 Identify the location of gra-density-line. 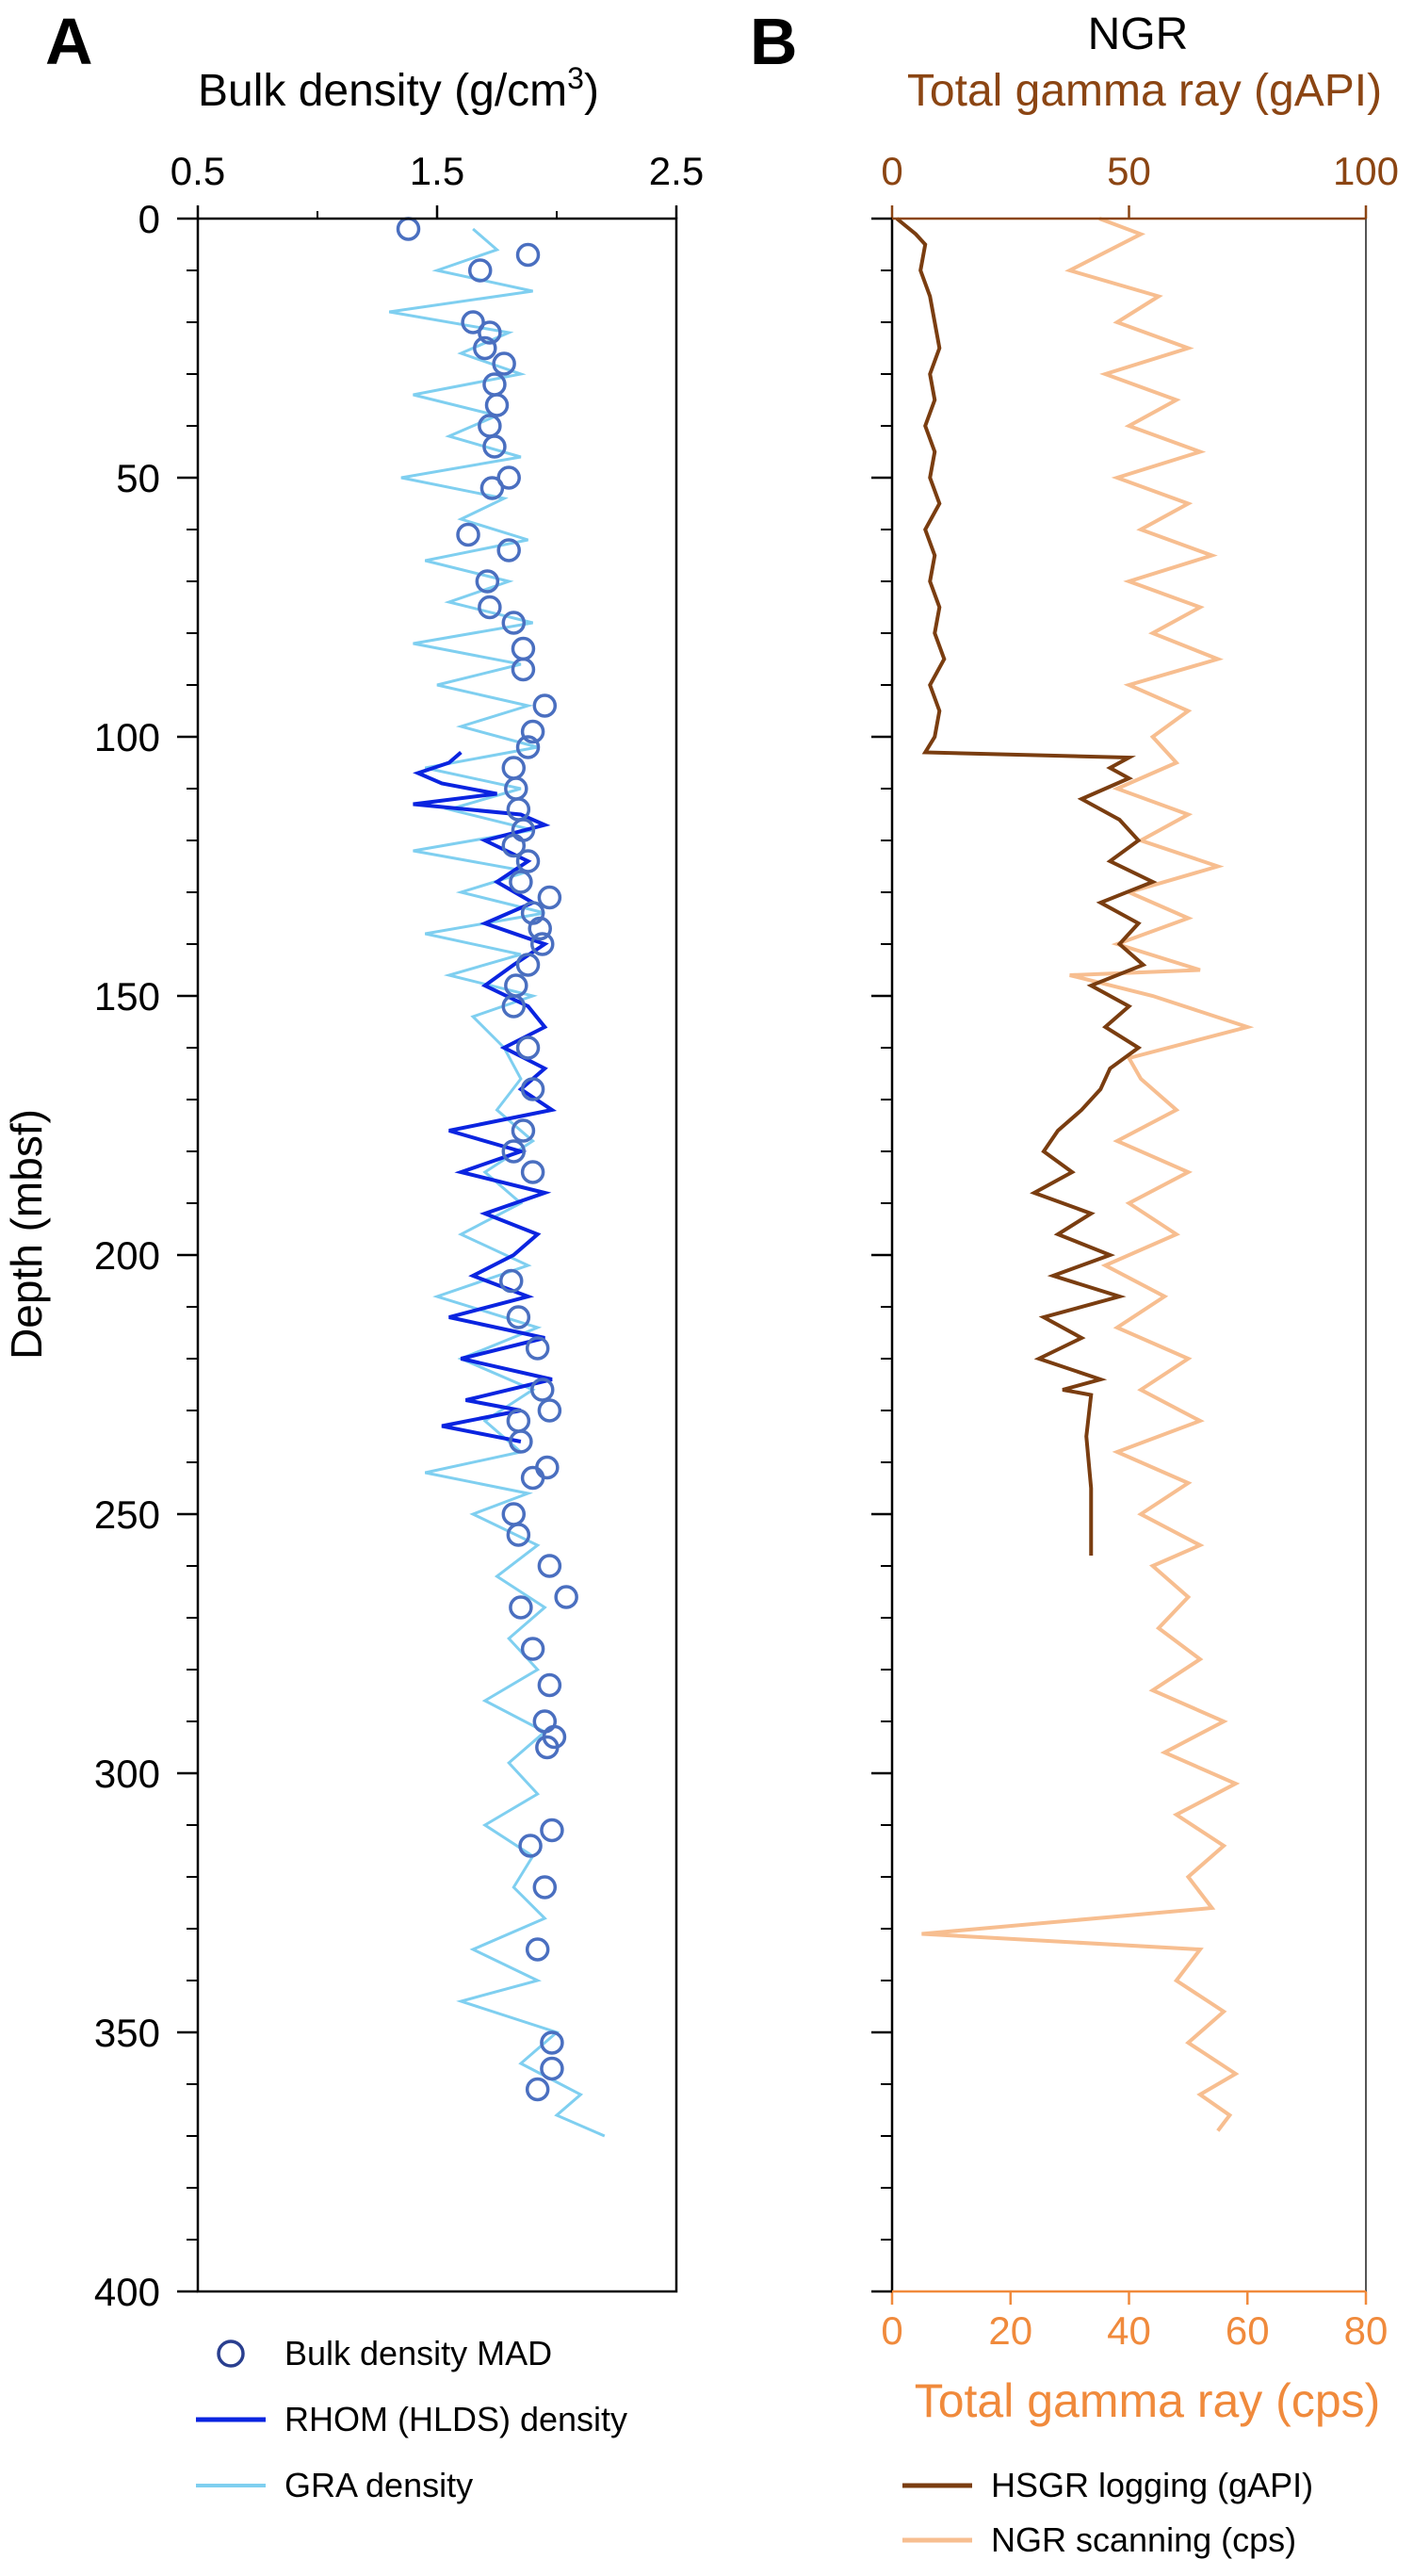
(497, 1182).